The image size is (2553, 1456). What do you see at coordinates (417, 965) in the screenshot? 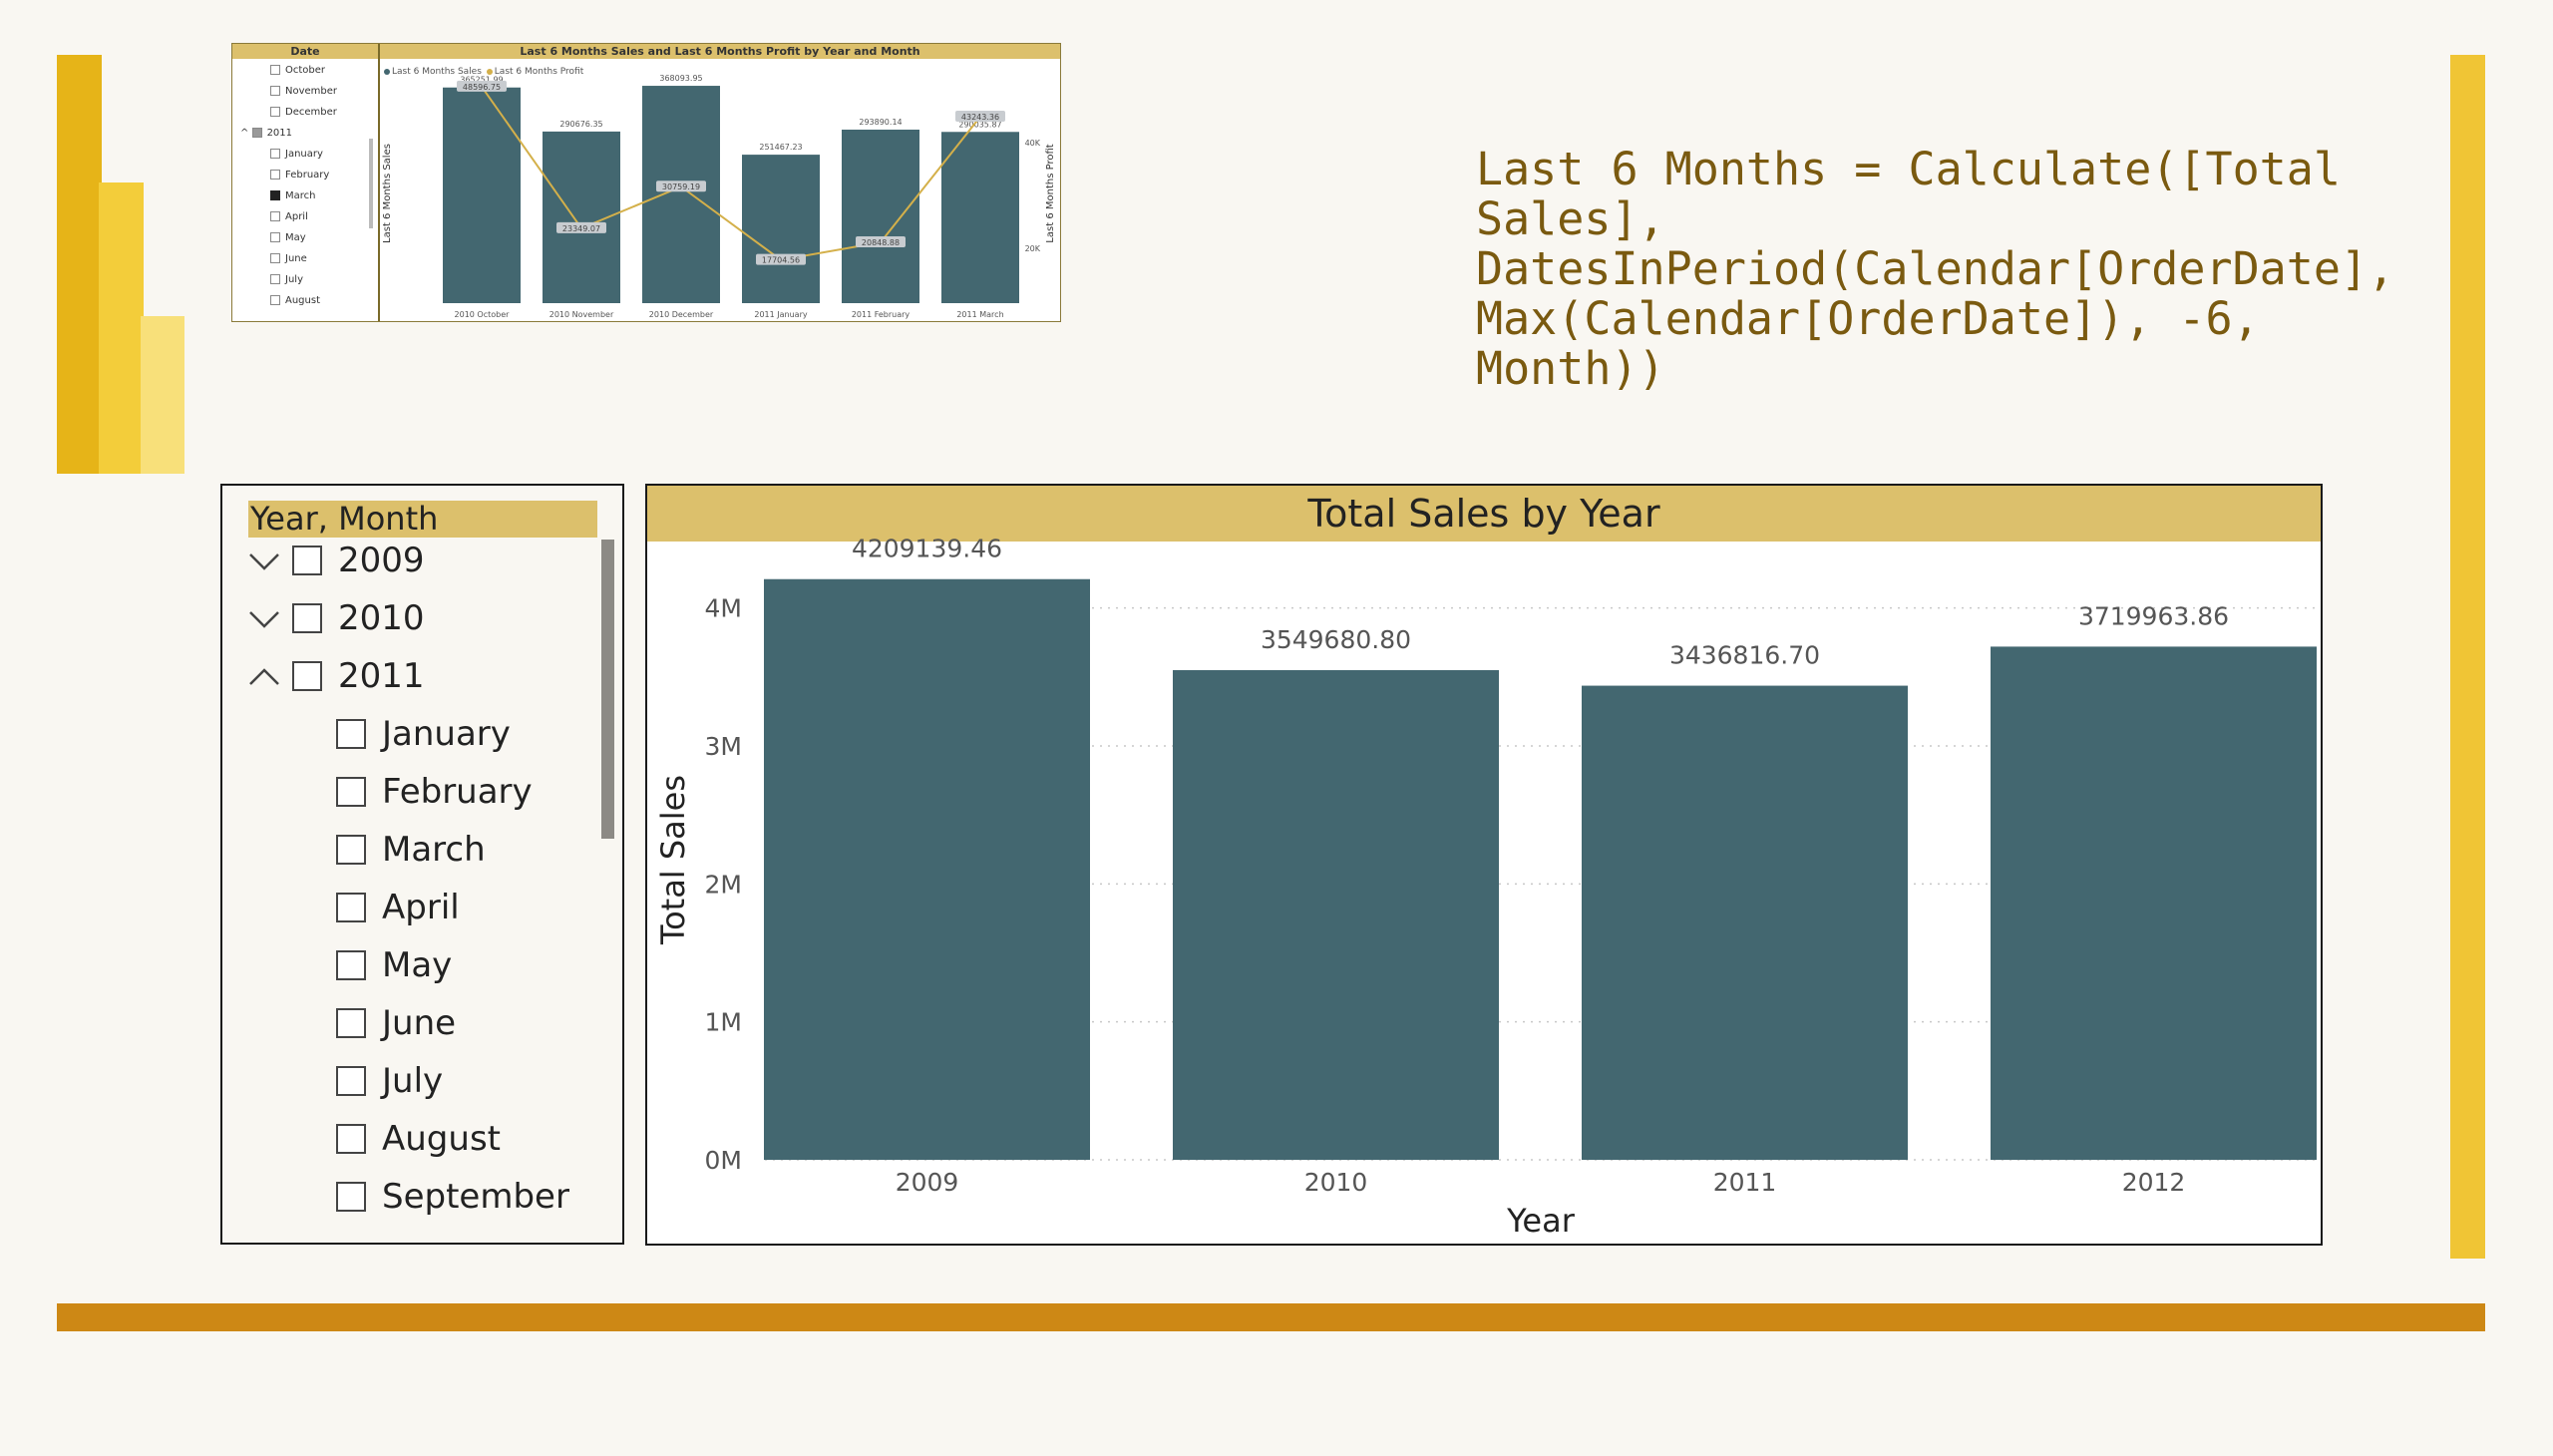
I see `month-label: May` at bounding box center [417, 965].